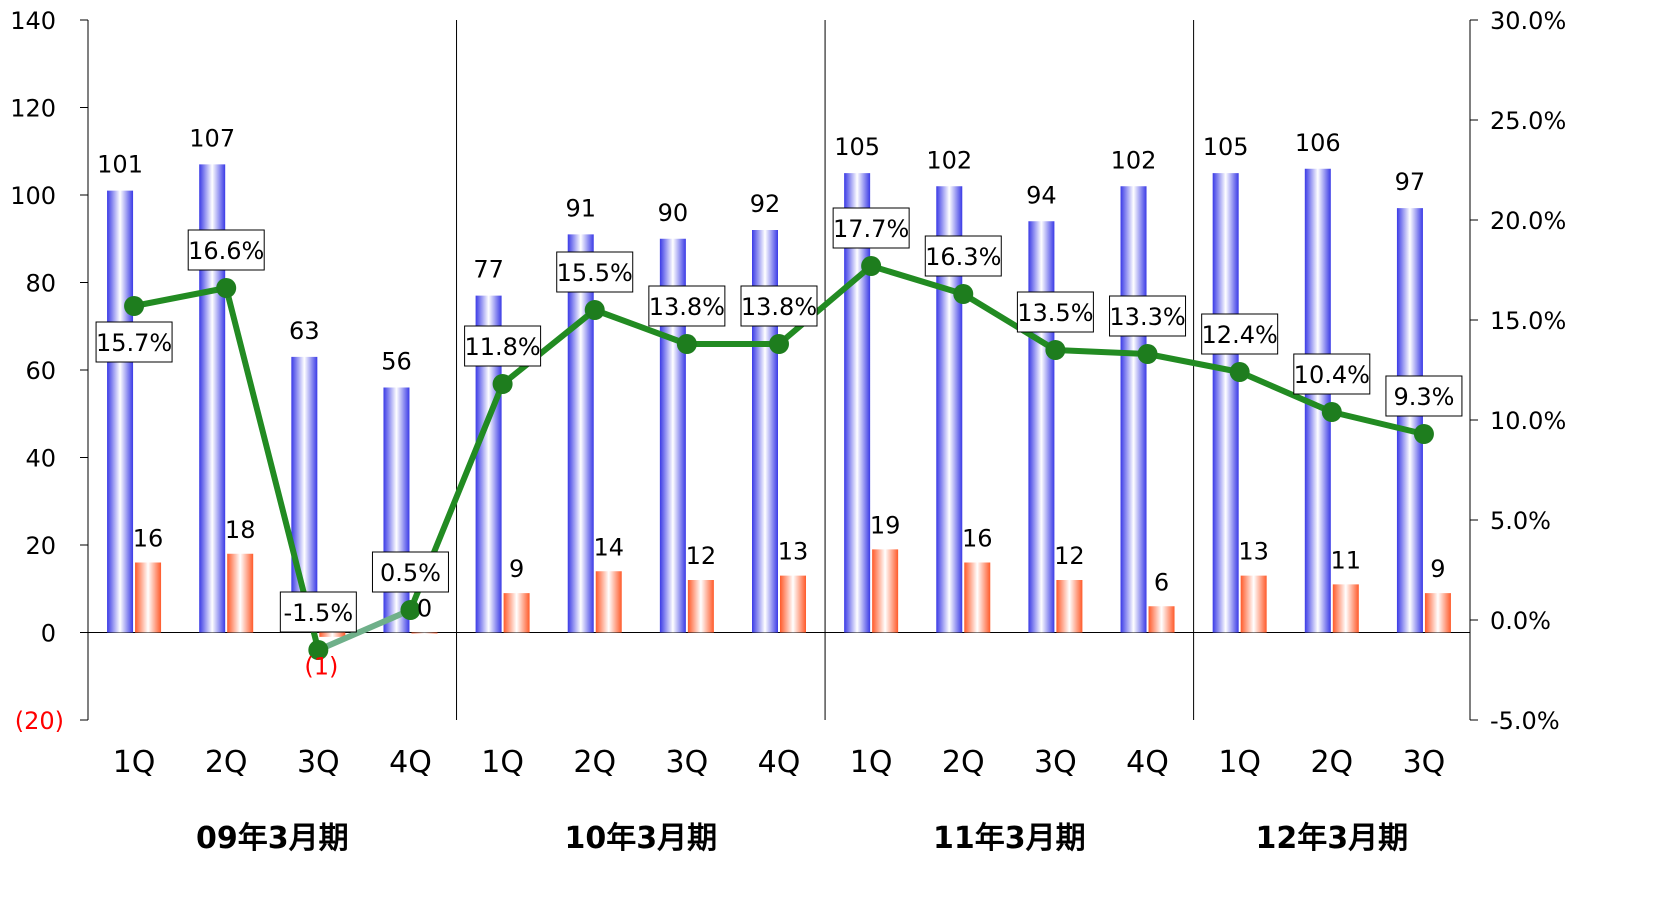  Describe the element at coordinates (1437, 569) in the screenshot. I see `data-label-profit: 9` at that location.